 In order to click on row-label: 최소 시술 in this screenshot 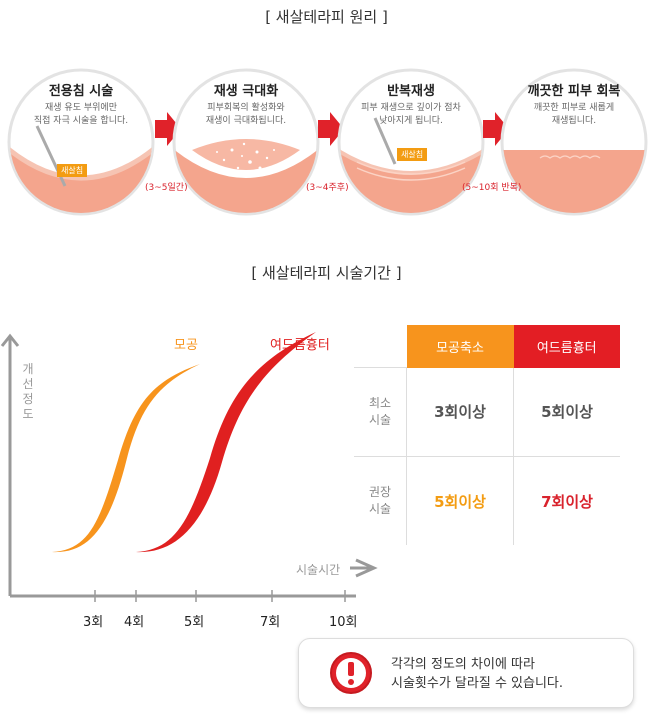, I will do `click(380, 412)`.